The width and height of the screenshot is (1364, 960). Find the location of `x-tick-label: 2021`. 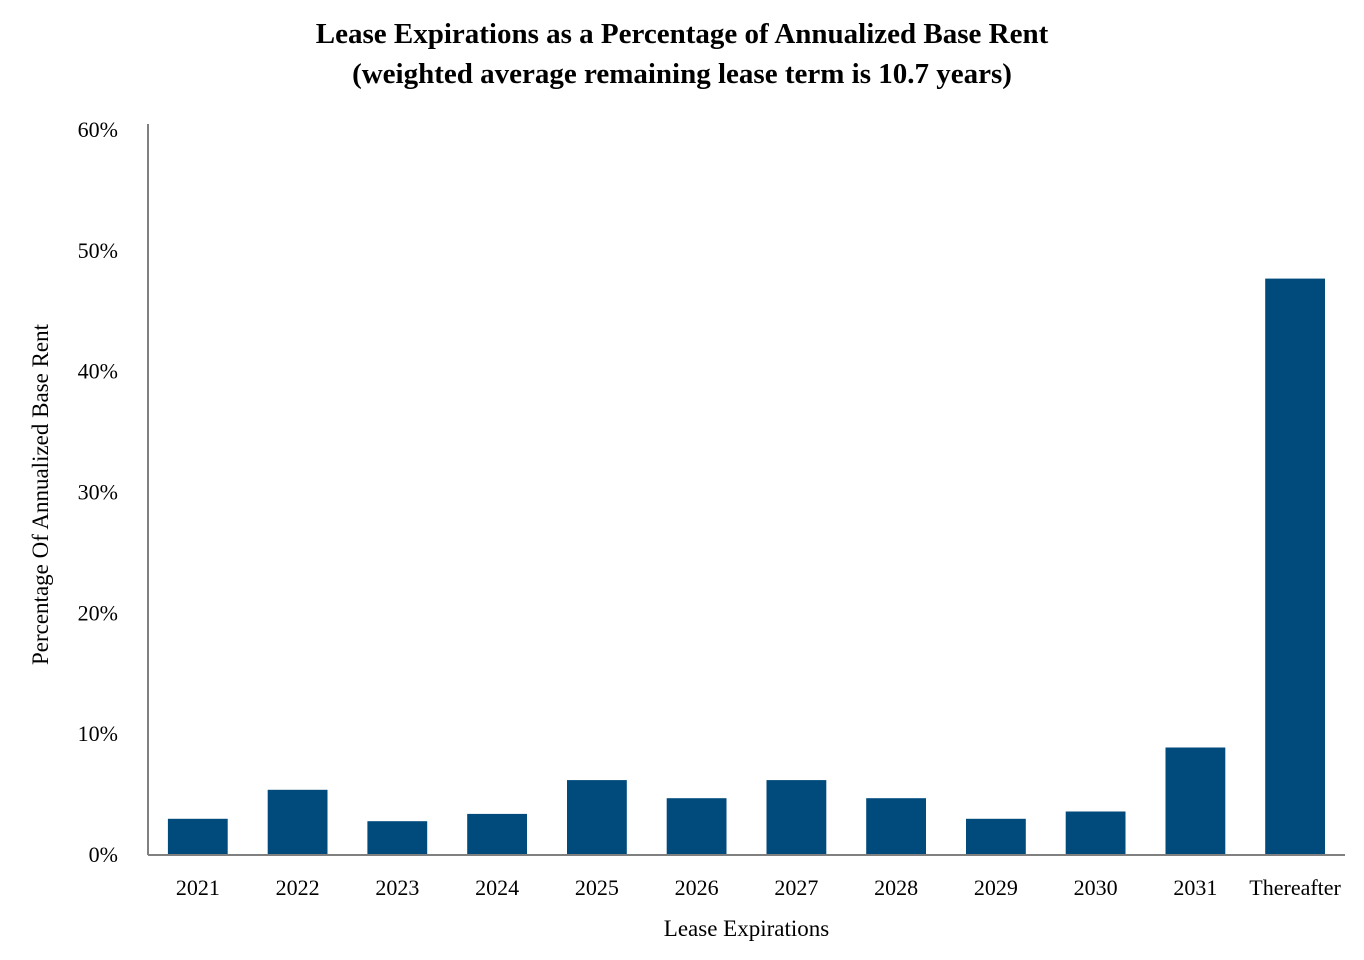

x-tick-label: 2021 is located at coordinates (198, 887).